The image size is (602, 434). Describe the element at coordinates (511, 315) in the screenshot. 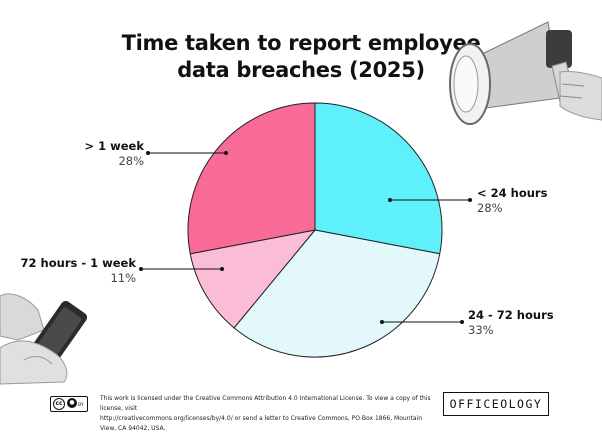

I see `slice-category-2: 24 - 72 hours` at that location.